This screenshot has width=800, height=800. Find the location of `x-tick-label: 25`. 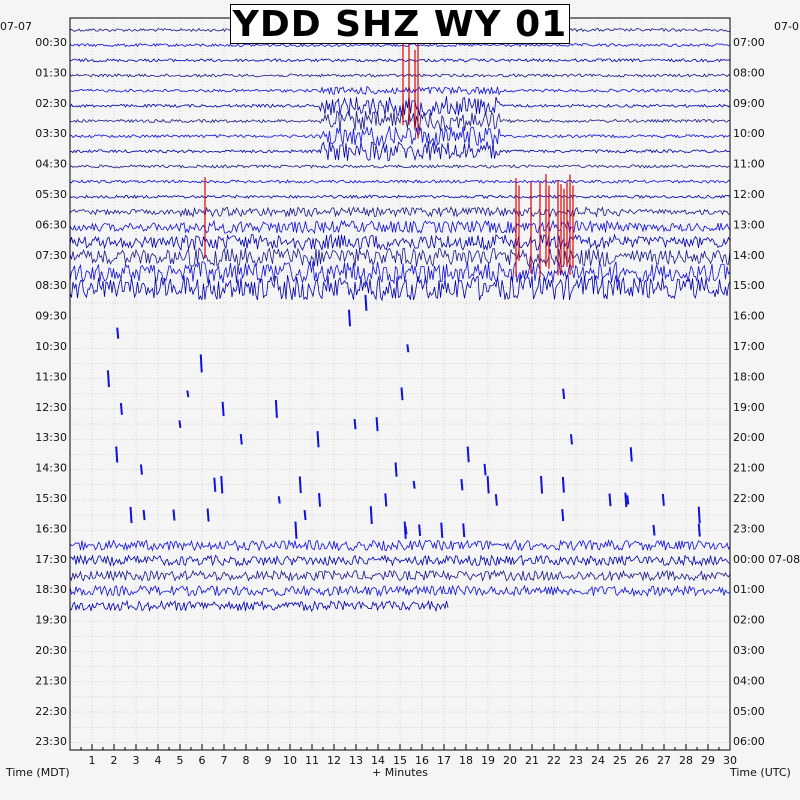

x-tick-label: 25 is located at coordinates (620, 760).